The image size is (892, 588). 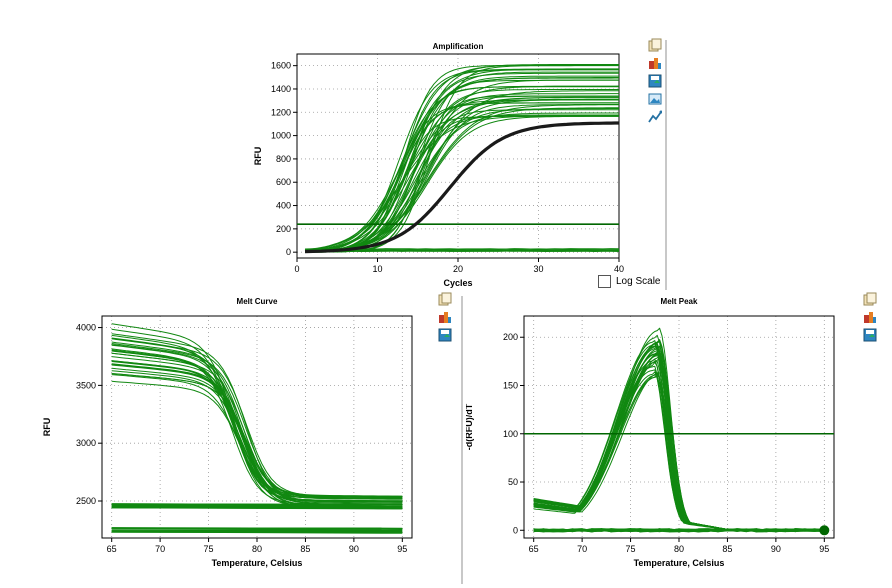 I want to click on y-tick-label: 1600, so click(x=281, y=66).